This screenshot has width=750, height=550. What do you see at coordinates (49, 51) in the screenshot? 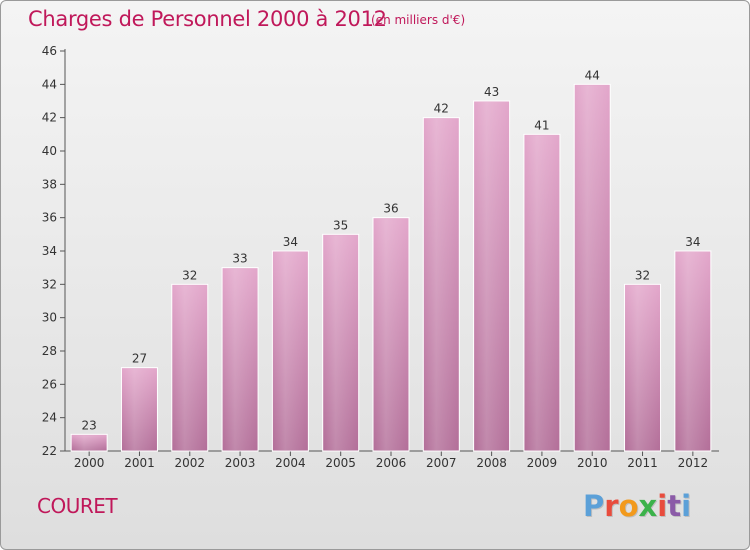
I see `y-tick-label: 46` at bounding box center [49, 51].